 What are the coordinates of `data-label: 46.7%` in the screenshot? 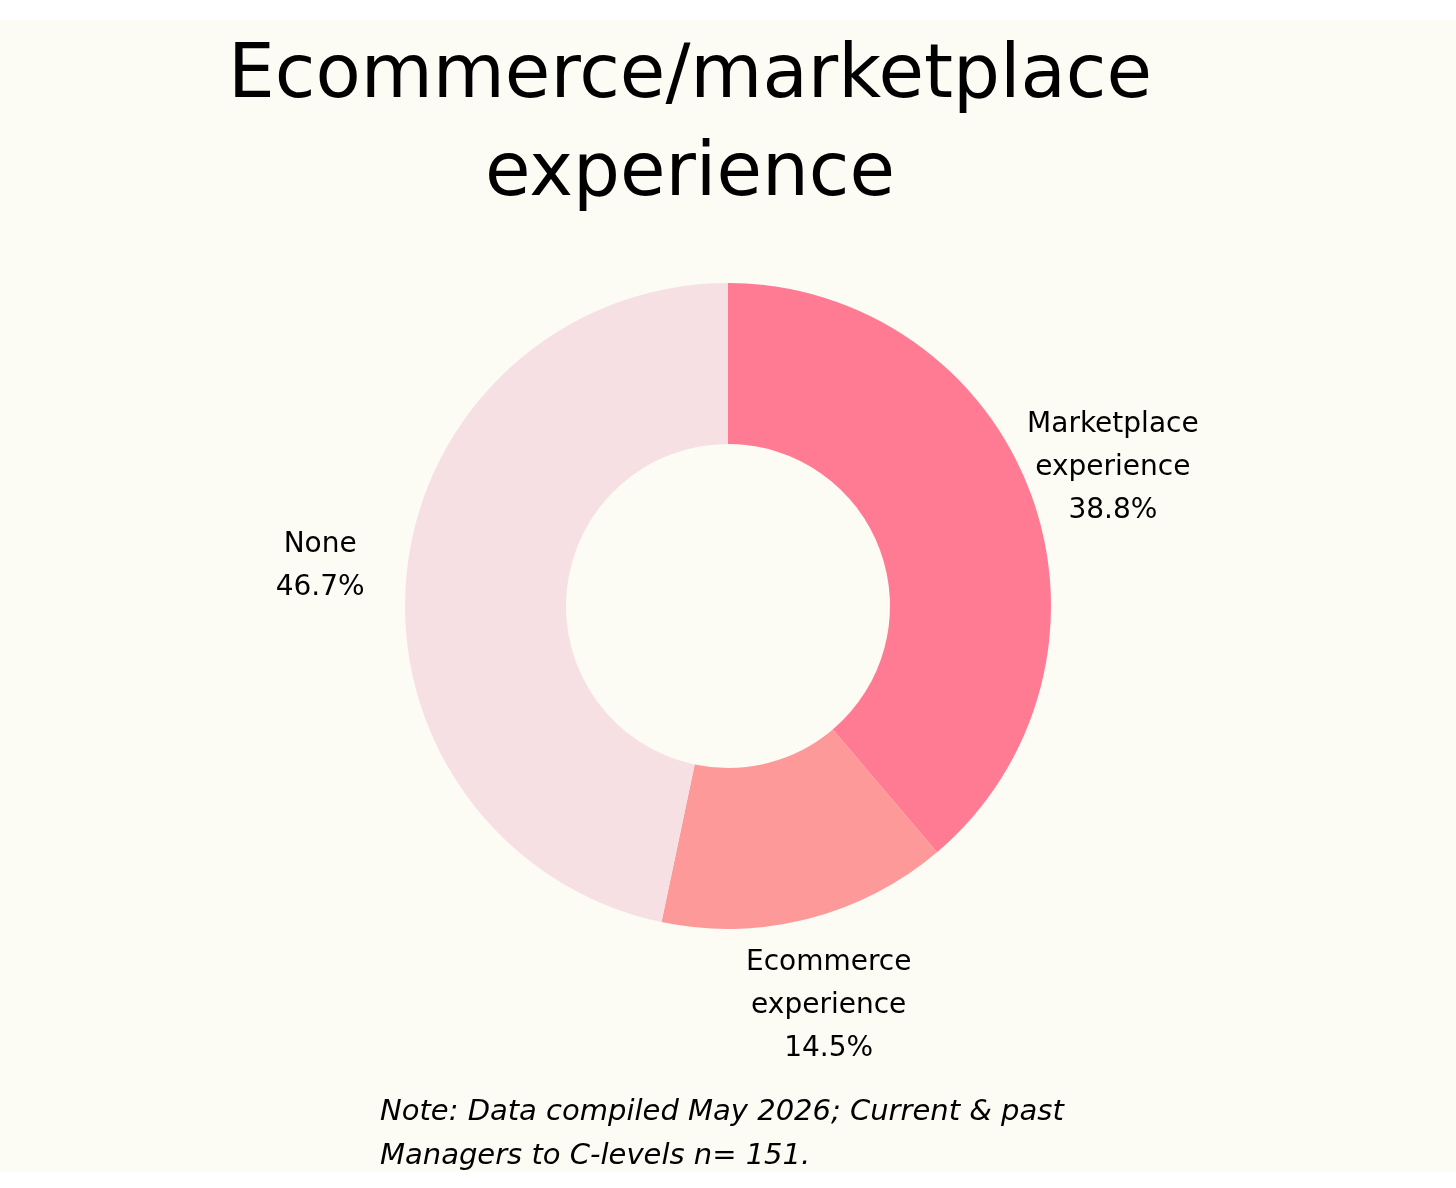 It's located at (320, 586).